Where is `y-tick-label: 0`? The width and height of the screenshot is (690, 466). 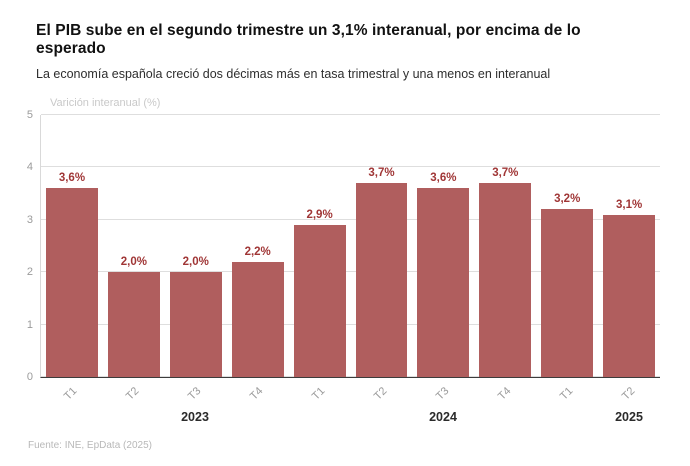 y-tick-label: 0 is located at coordinates (29, 377).